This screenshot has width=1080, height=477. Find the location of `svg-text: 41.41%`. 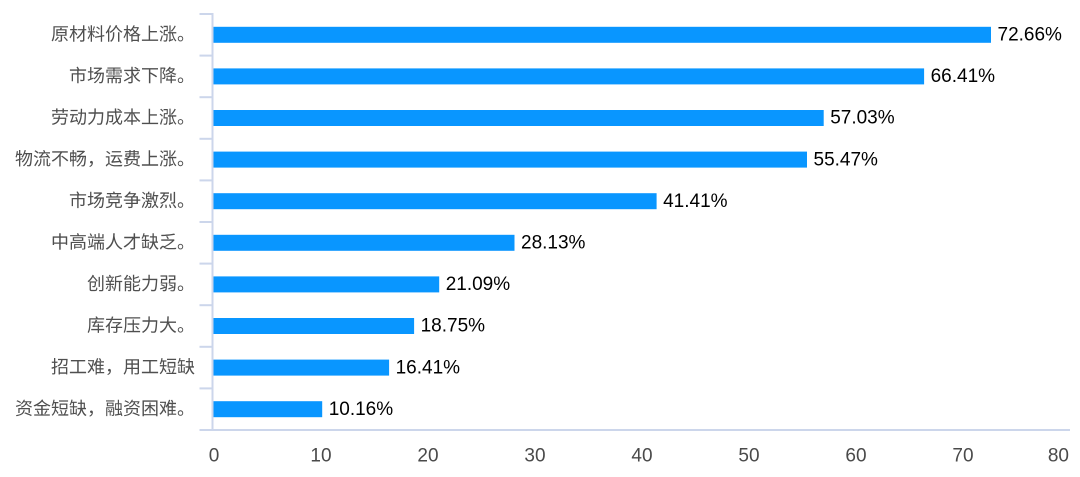

svg-text: 41.41% is located at coordinates (695, 201).